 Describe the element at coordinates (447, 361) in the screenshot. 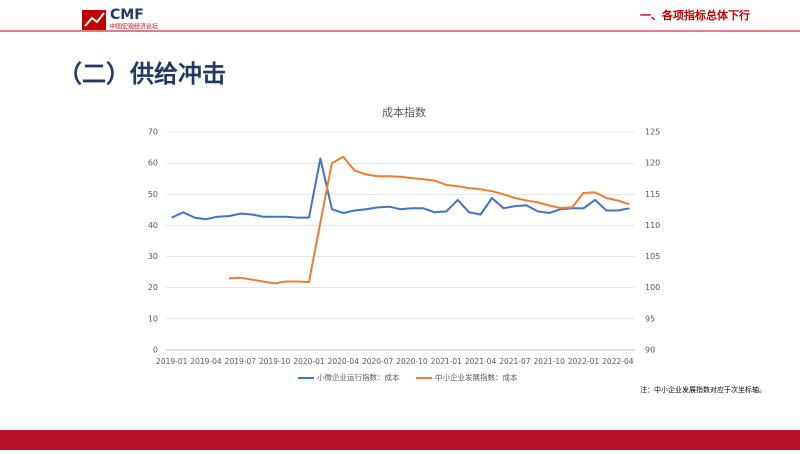

I see `x-tick-label: 2021-01` at that location.